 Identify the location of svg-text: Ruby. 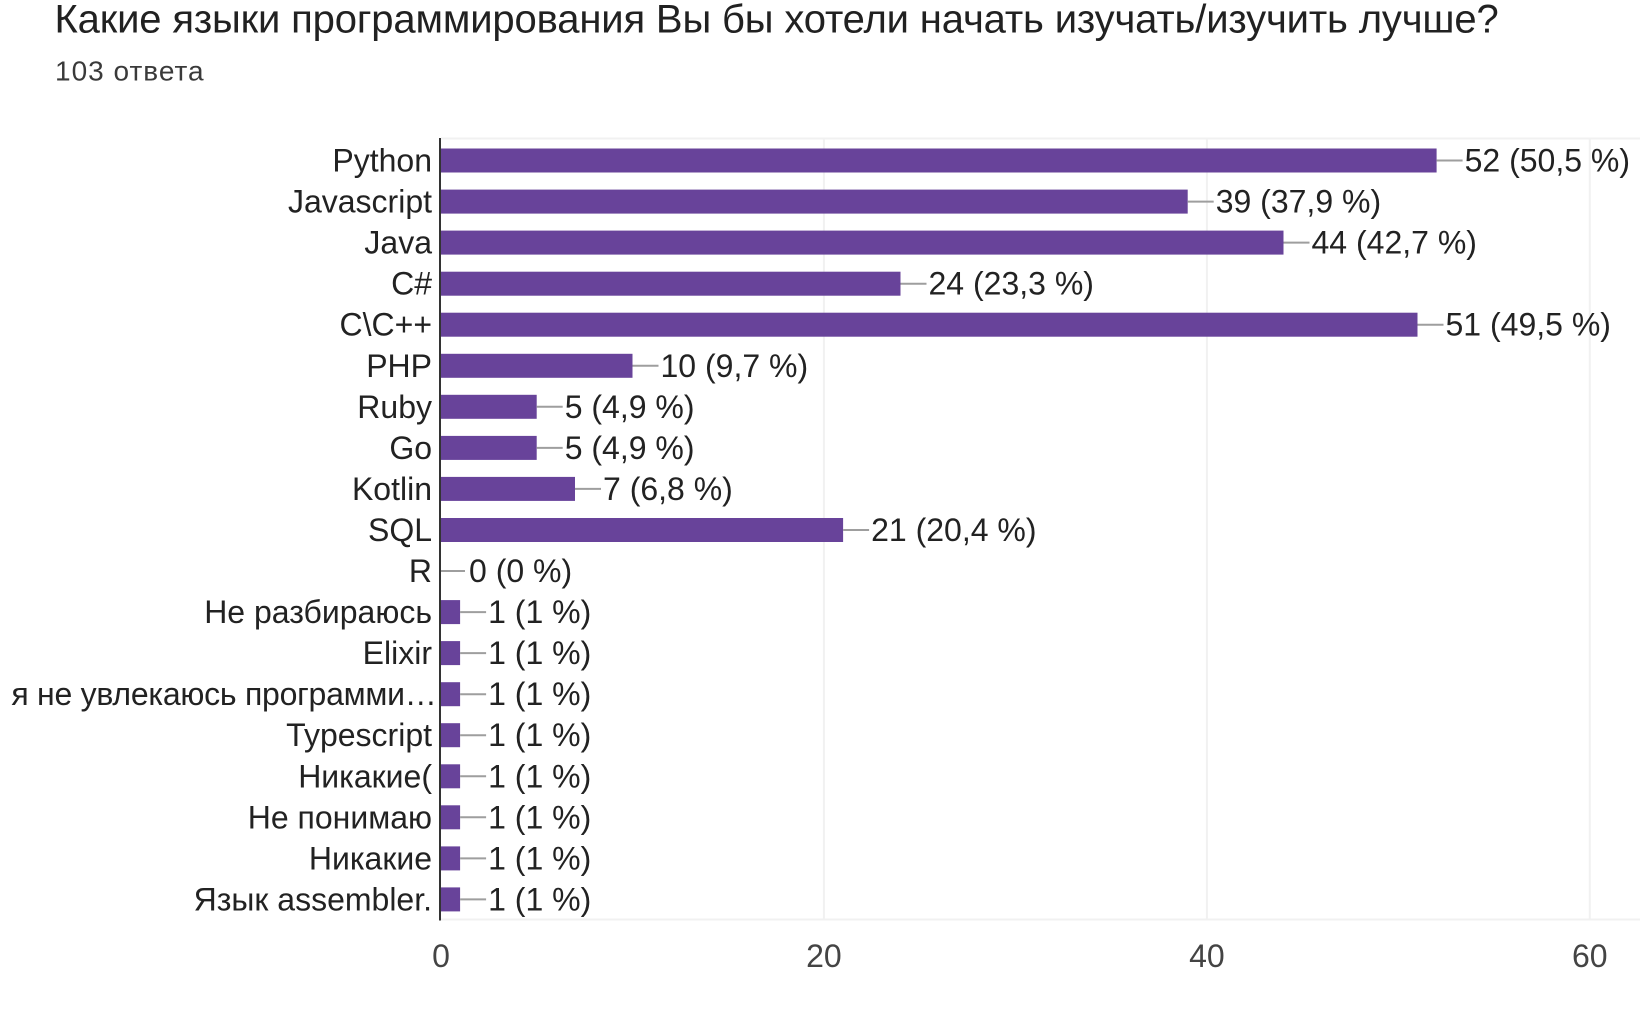
(394, 407).